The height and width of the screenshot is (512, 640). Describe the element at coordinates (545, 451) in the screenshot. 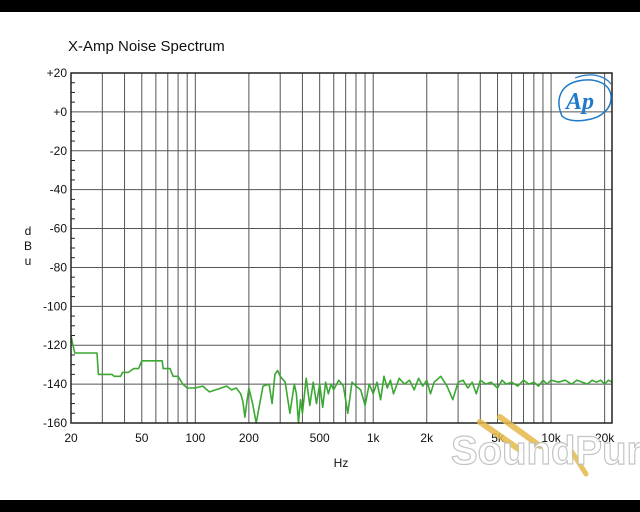

I see `watermark-text: SoundPure` at that location.